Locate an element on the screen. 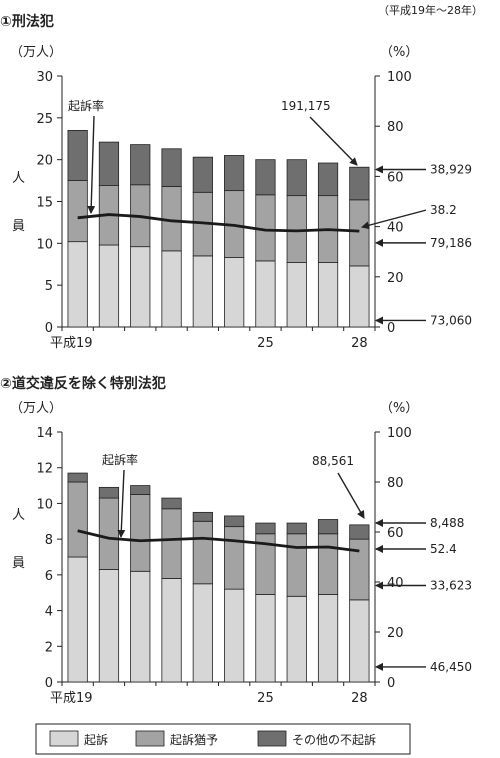  legend-swatch-other is located at coordinates (272, 738).